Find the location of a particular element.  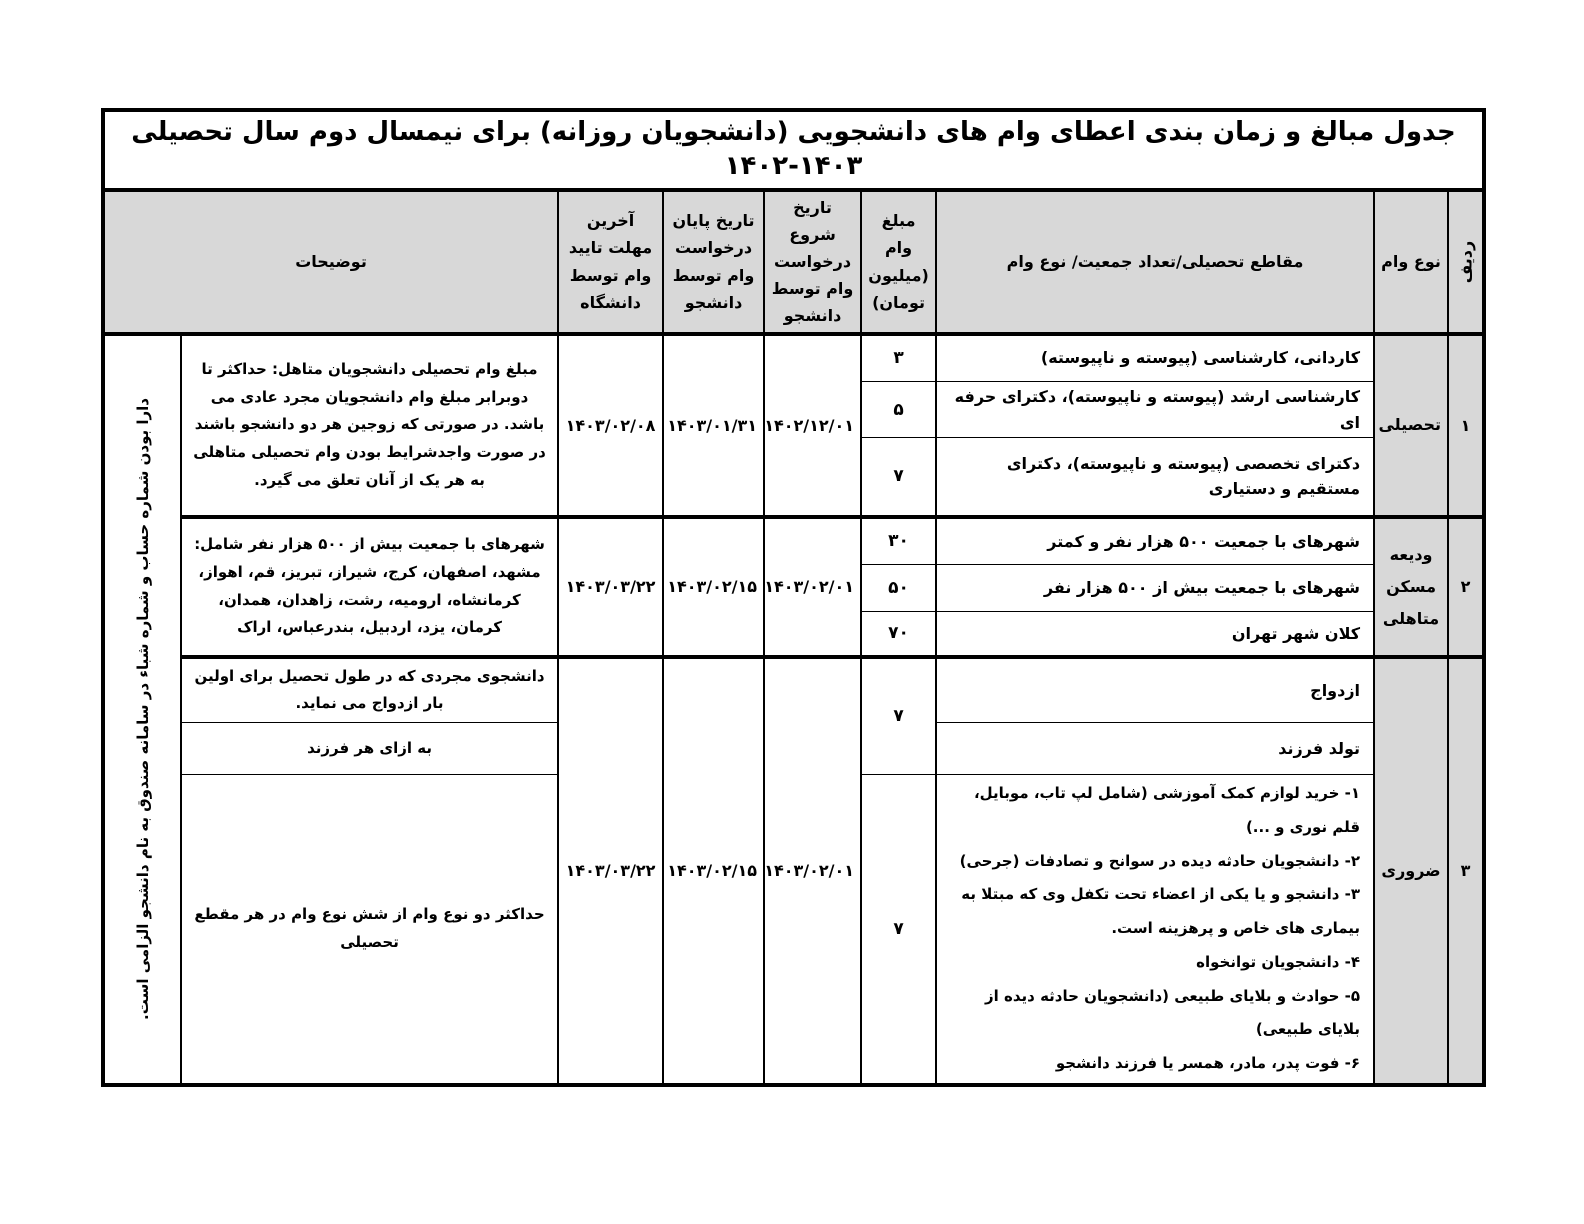

end-date-cell: ۱۴۰۳/۰۱/۳۱ is located at coordinates (714, 425).